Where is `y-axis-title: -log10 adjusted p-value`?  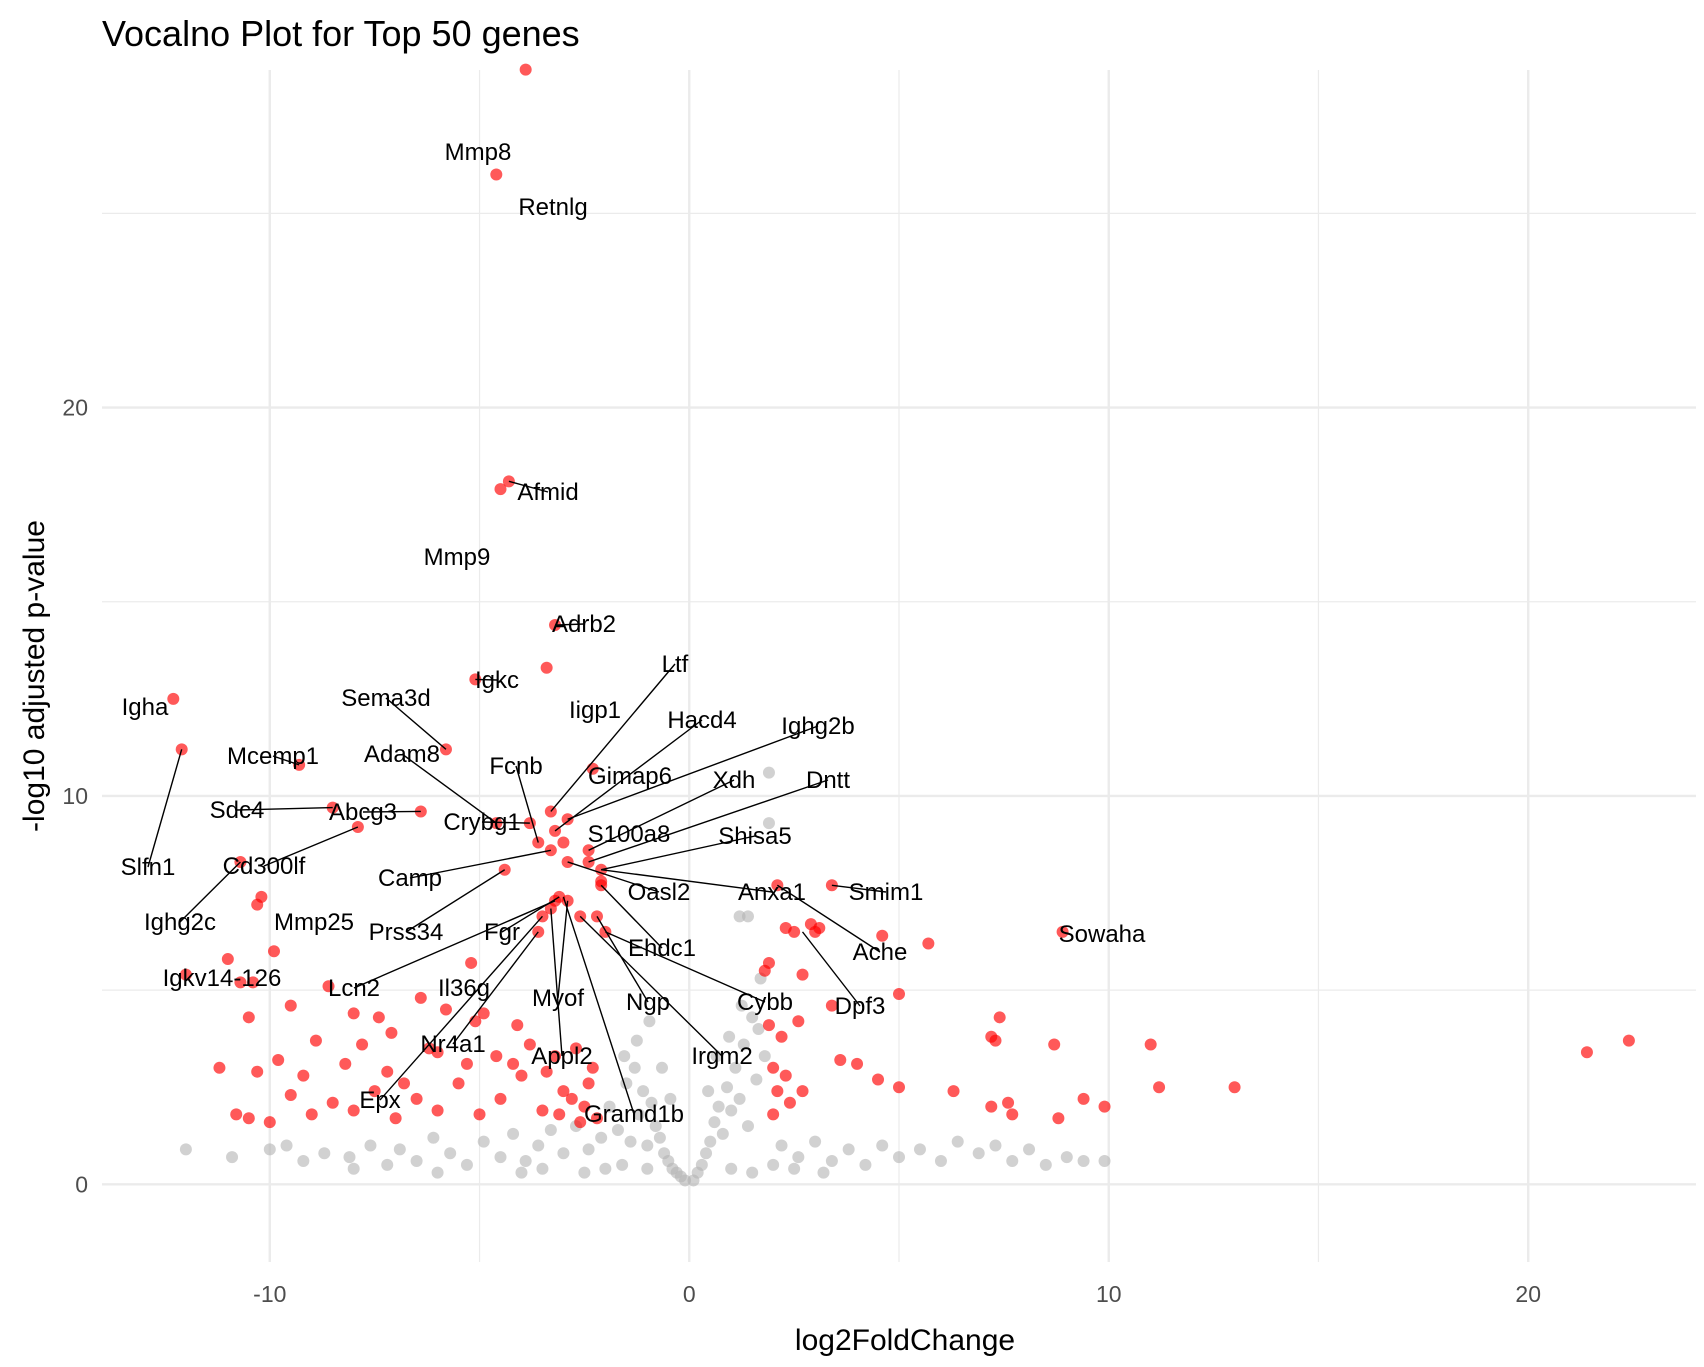 y-axis-title: -log10 adjusted p-value is located at coordinates (34, 676).